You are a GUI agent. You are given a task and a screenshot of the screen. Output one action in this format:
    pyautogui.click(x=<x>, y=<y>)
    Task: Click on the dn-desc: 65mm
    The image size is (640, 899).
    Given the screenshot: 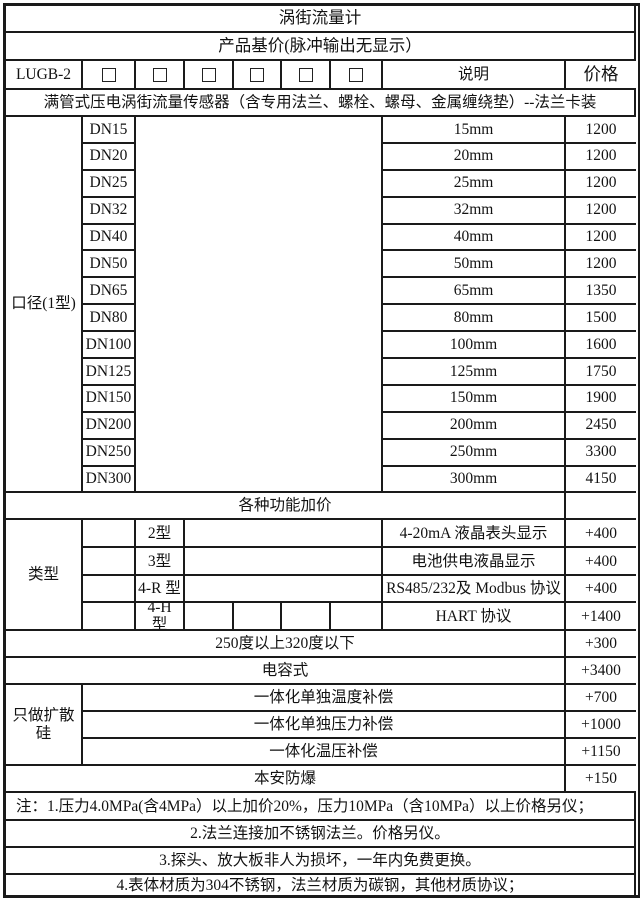 What is the action you would take?
    pyautogui.click(x=474, y=292)
    